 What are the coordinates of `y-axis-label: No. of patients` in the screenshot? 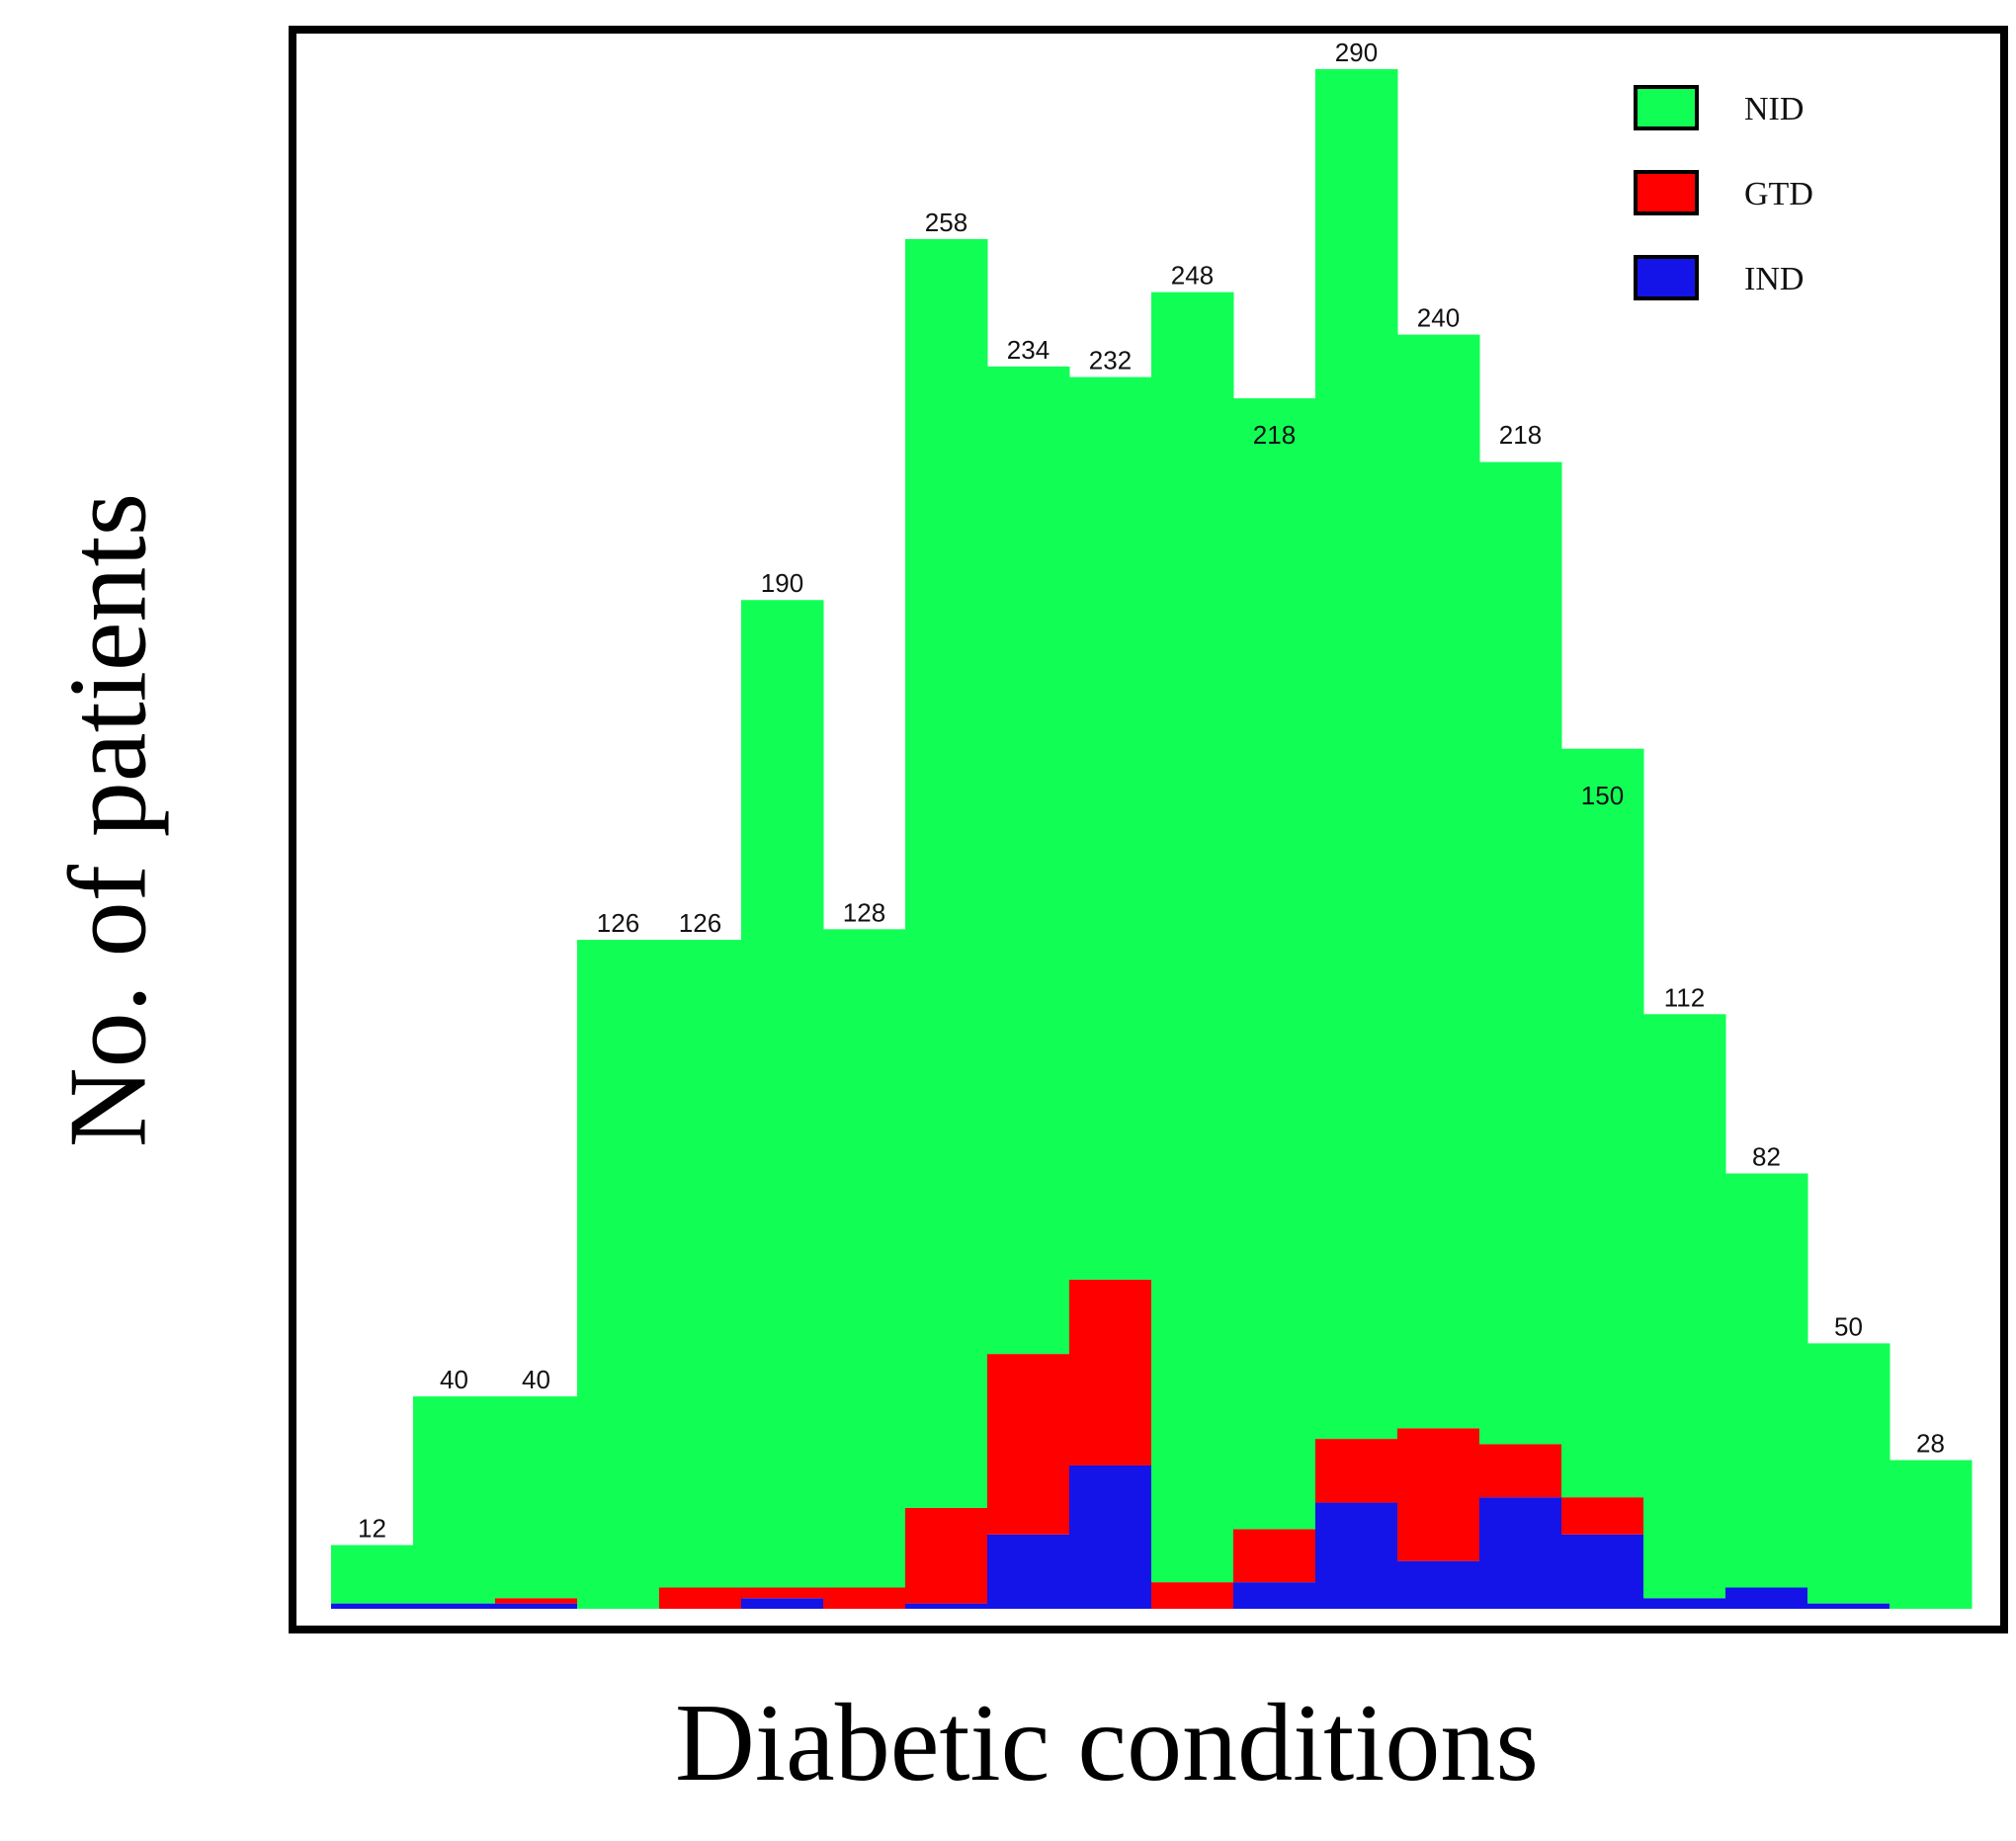 It's located at (108, 820).